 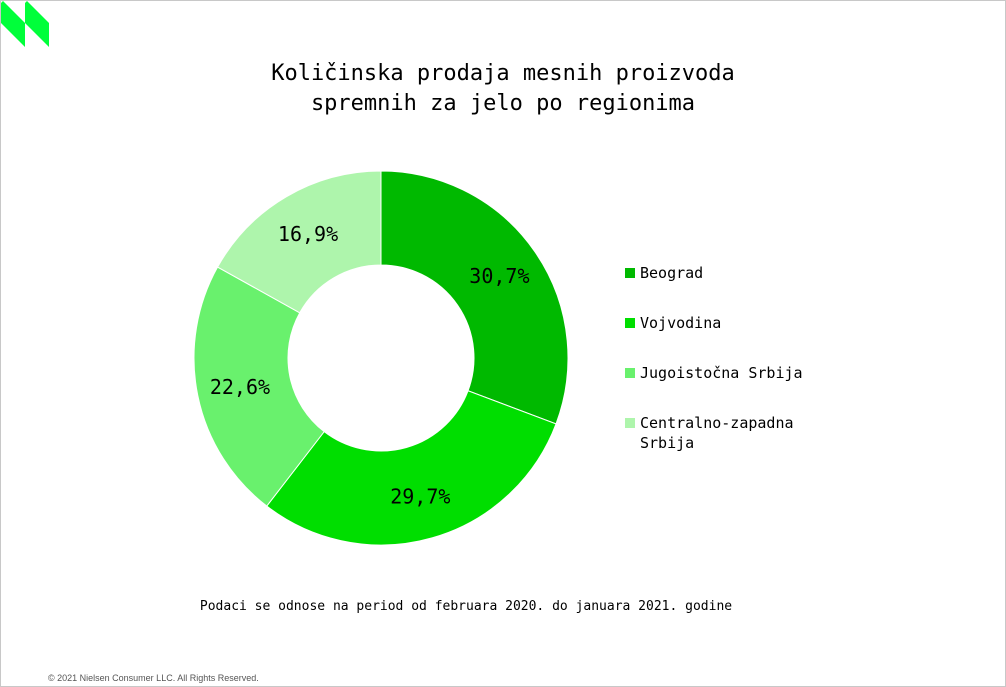 What do you see at coordinates (13, 24) in the screenshot?
I see `logo-stripe-left` at bounding box center [13, 24].